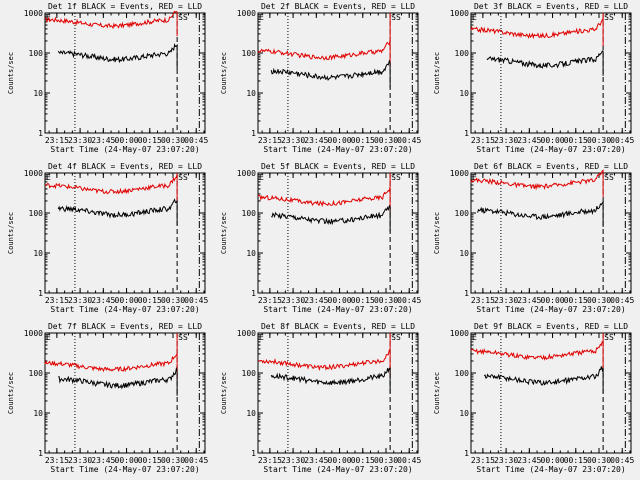 This screenshot has height=480, width=640. Describe the element at coordinates (125, 326) in the screenshot. I see `panel-title: Det 7f BLACK = Events, RED = LLD` at that location.